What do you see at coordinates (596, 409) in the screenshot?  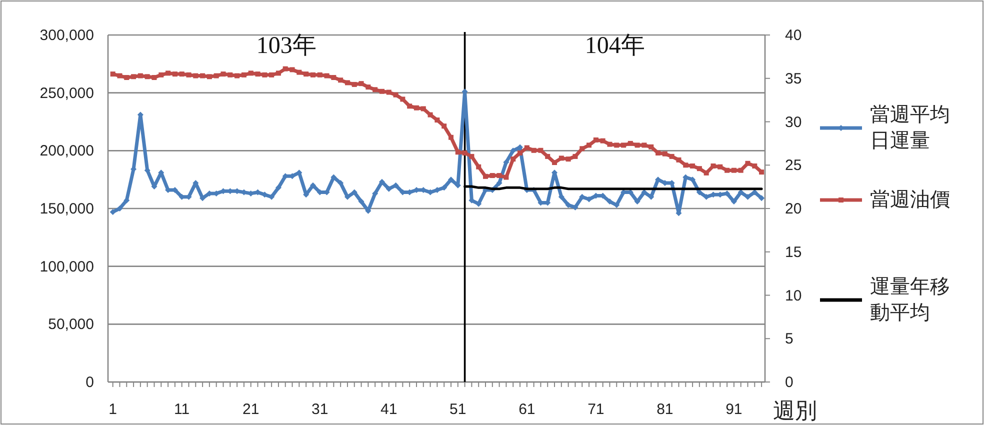 I see `x-tick-label: 71` at bounding box center [596, 409].